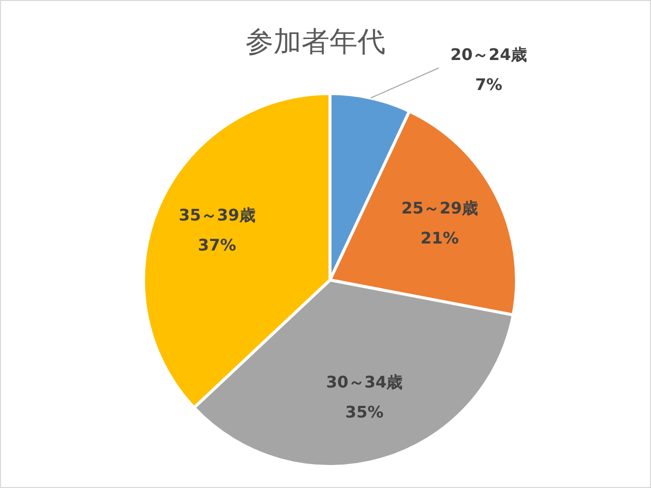  Describe the element at coordinates (364, 382) in the screenshot. I see `slice-label: 30～34歳` at that location.